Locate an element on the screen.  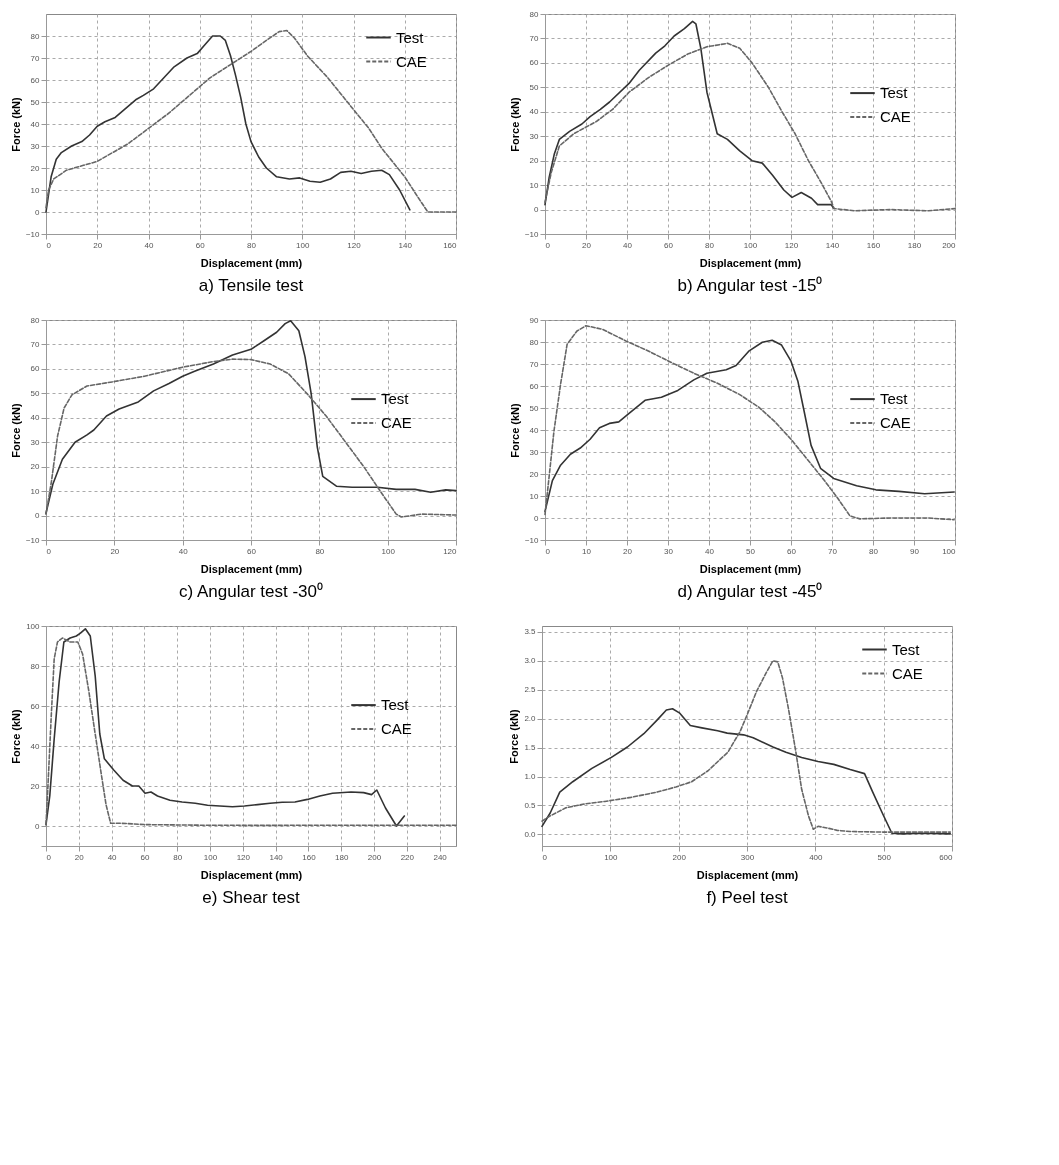
x-tick-label: 400 is located at coordinates (816, 857).